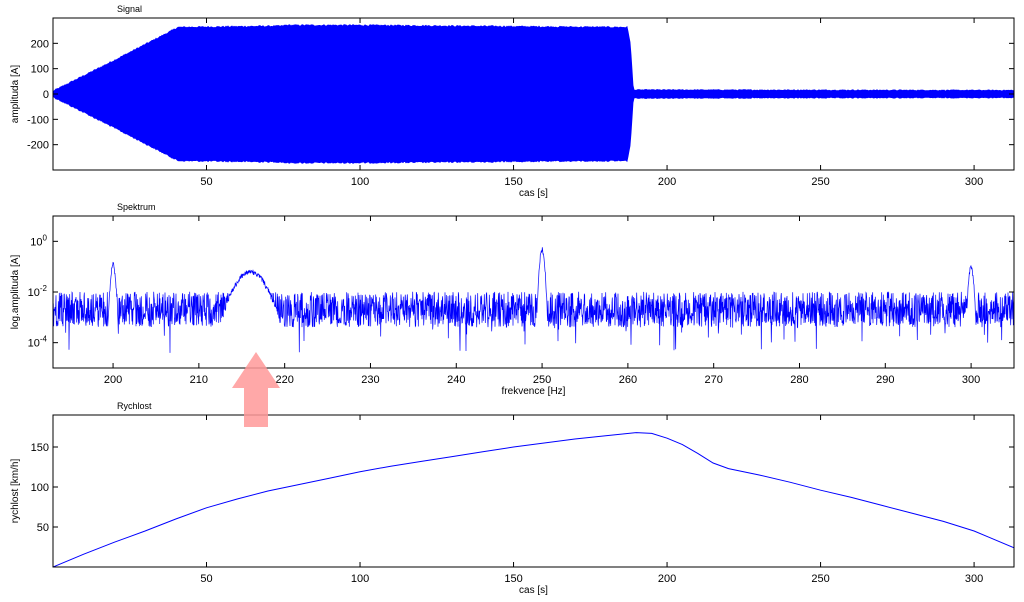 Image resolution: width=1024 pixels, height=602 pixels. I want to click on x-tick-label: 220, so click(284, 380).